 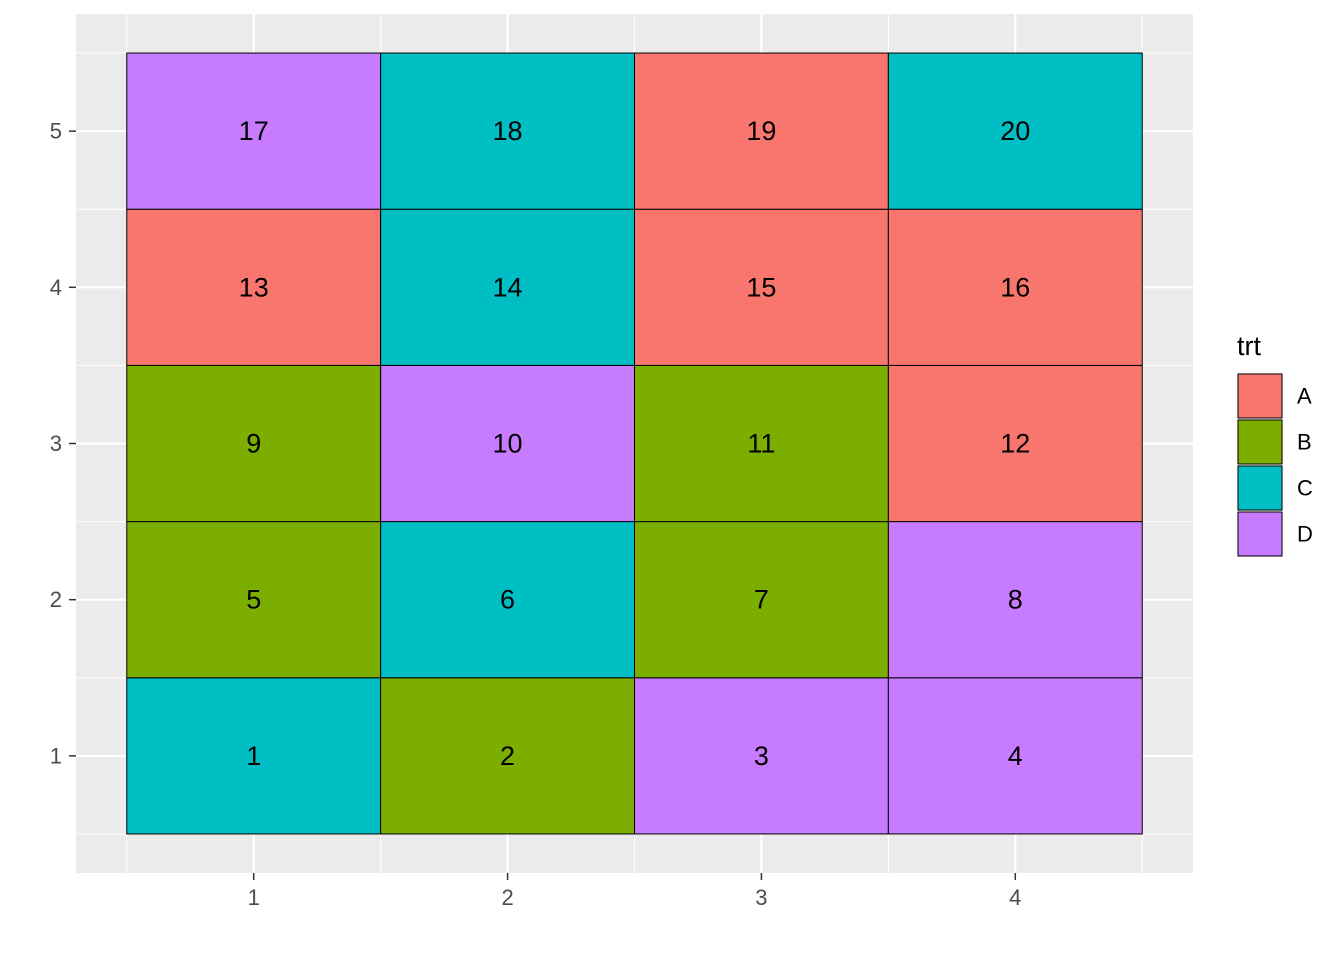 What do you see at coordinates (56, 287) in the screenshot?
I see `y-tick-label: 4` at bounding box center [56, 287].